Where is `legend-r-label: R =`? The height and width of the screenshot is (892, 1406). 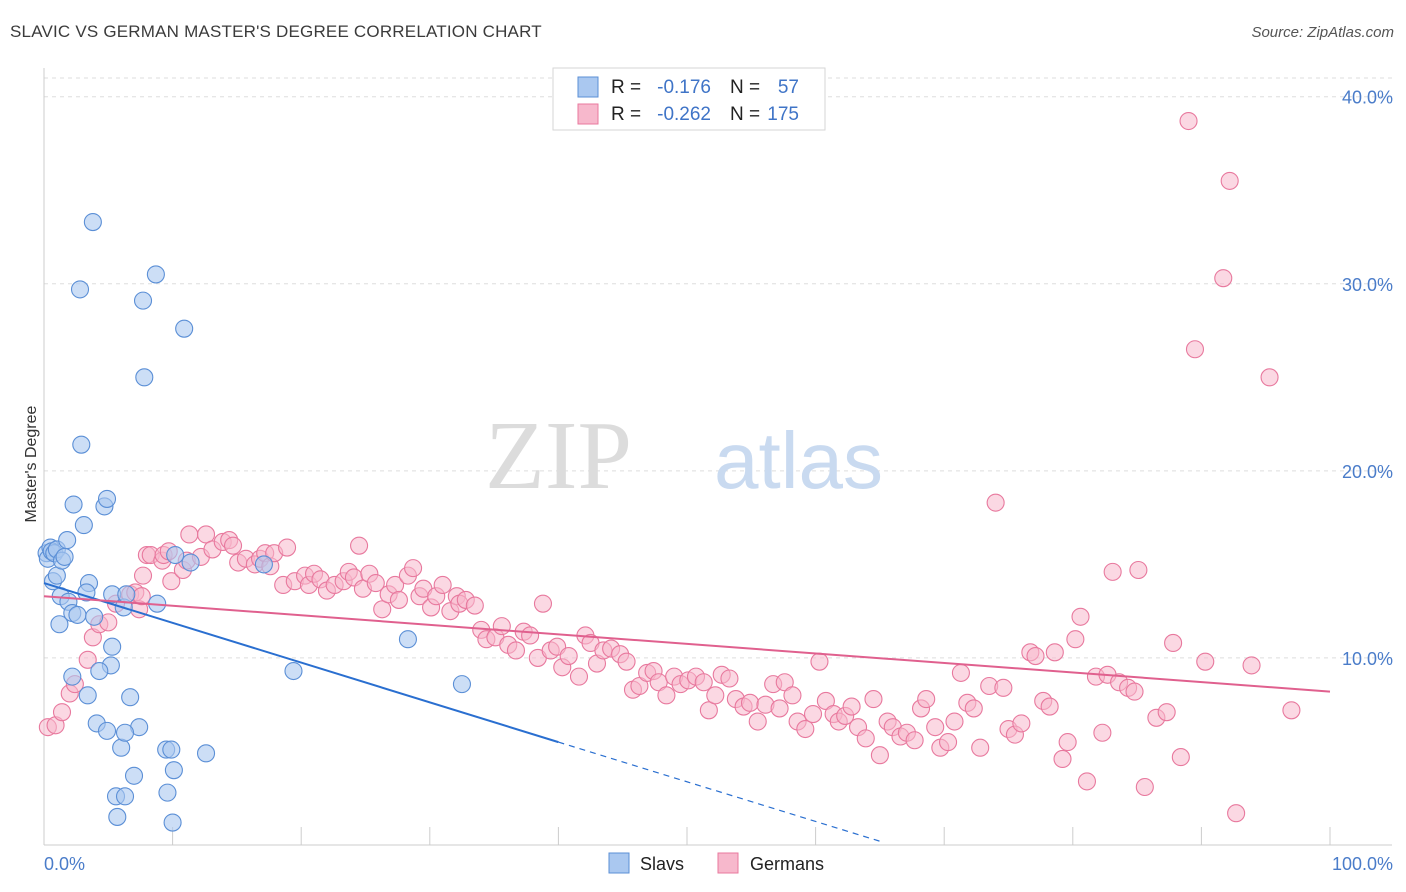 legend-r-label: R = is located at coordinates (626, 114).